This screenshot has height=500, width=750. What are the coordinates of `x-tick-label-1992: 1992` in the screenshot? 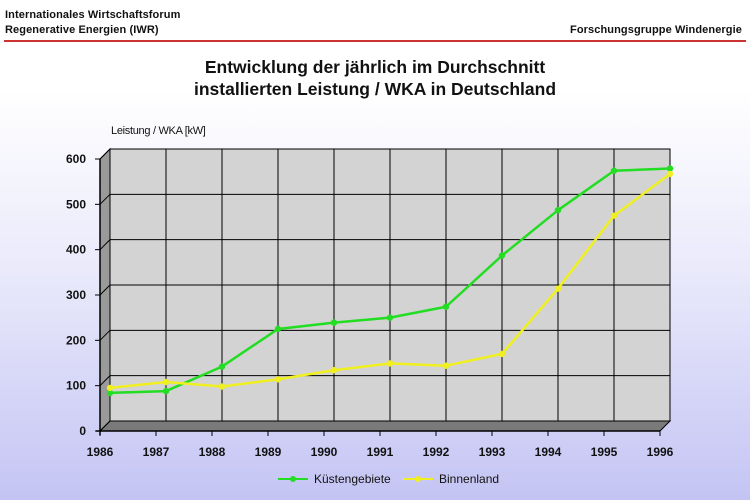 It's located at (436, 452).